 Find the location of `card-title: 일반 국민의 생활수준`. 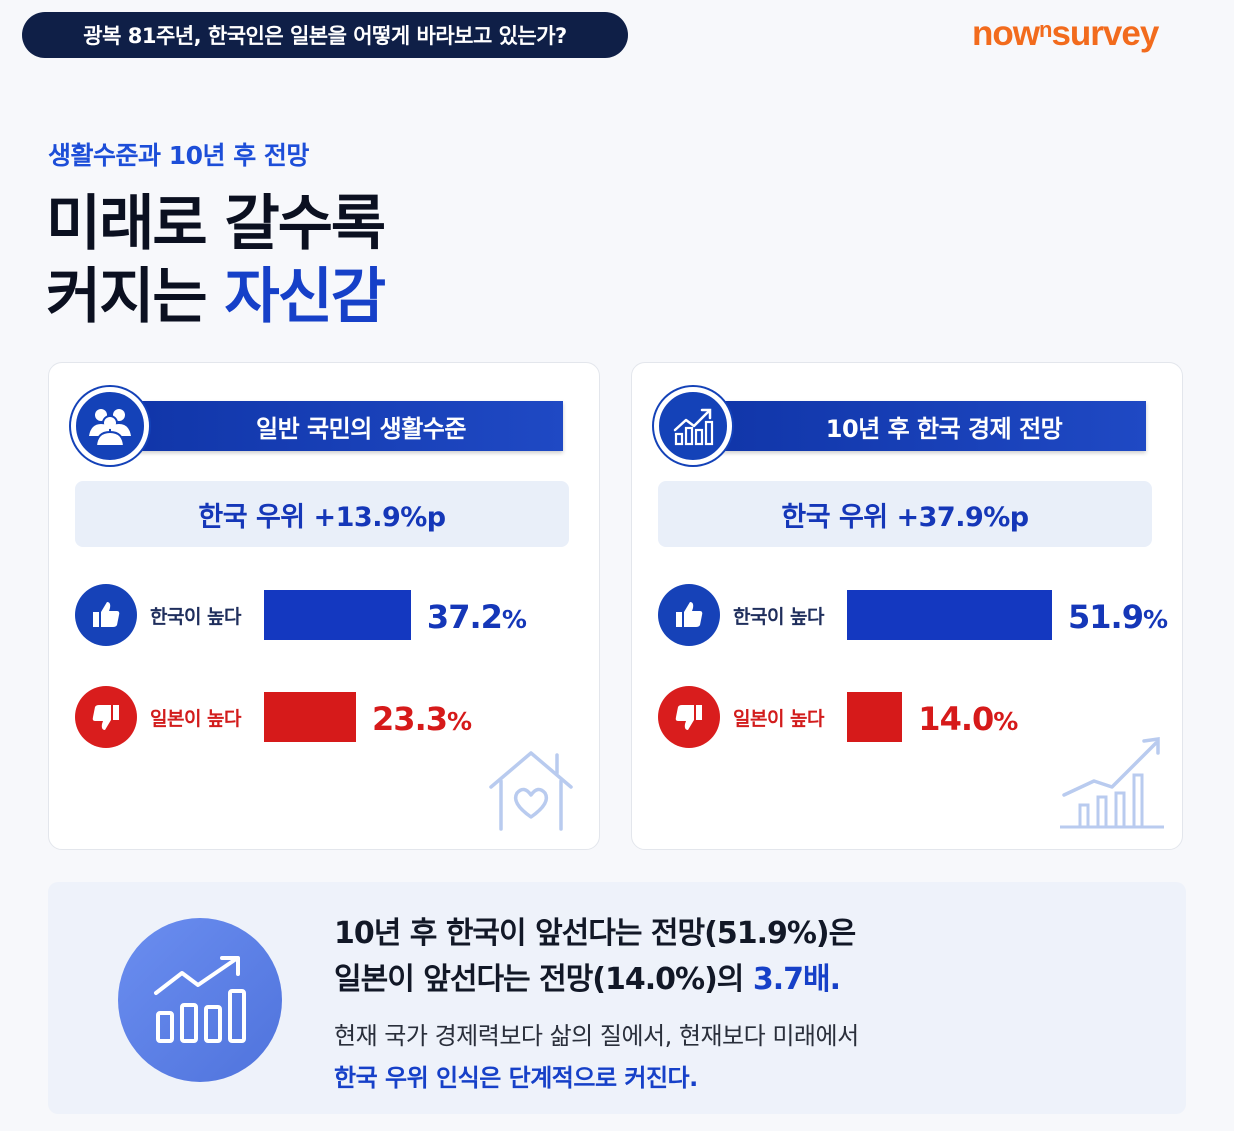

card-title: 일반 국민의 생활수준 is located at coordinates (341, 426).